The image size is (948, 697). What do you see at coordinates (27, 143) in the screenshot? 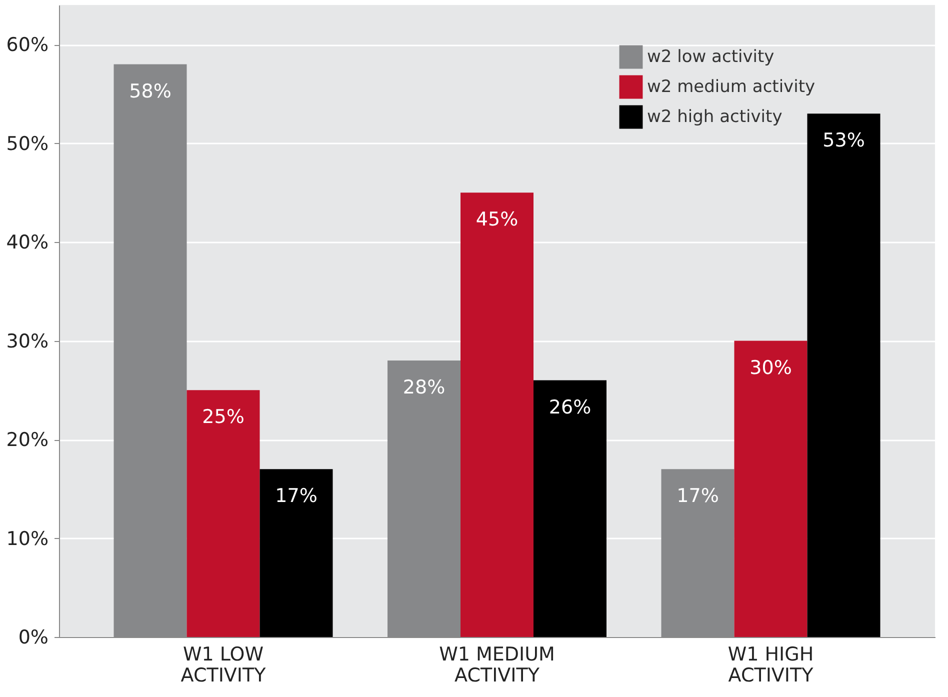
I see `y-tick-label: 50%` at bounding box center [27, 143].